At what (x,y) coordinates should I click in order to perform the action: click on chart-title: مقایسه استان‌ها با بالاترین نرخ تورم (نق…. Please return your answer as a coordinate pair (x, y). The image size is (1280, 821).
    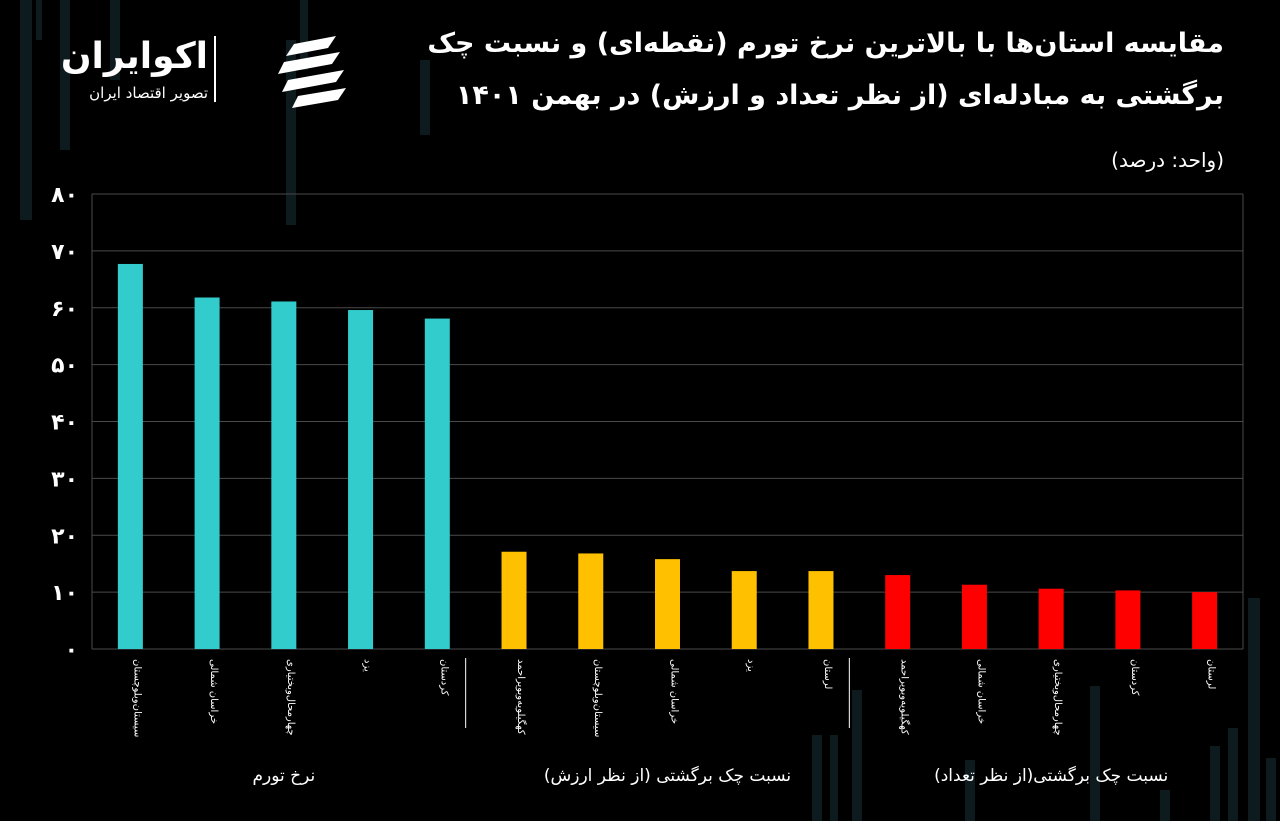
    Looking at the image, I should click on (794, 70).